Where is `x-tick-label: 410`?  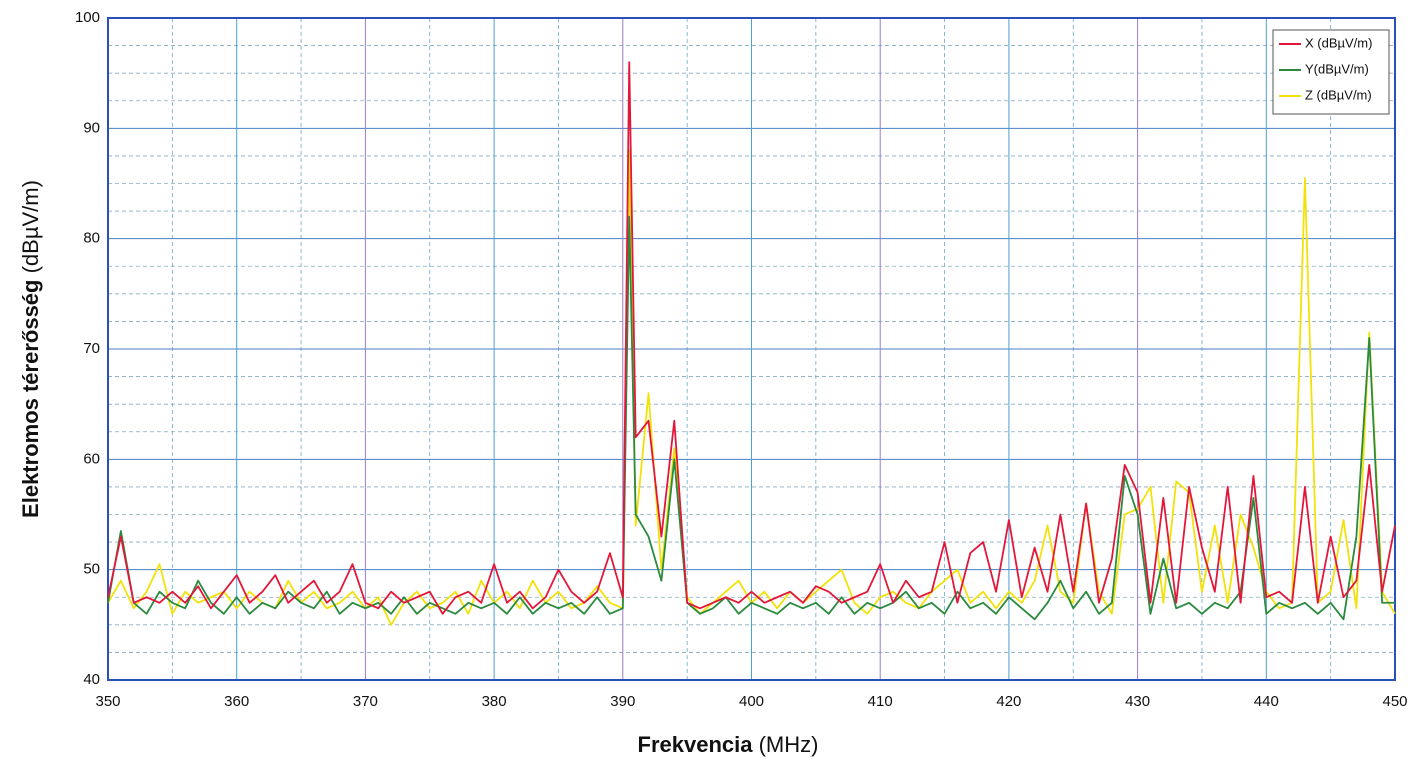 x-tick-label: 410 is located at coordinates (880, 701).